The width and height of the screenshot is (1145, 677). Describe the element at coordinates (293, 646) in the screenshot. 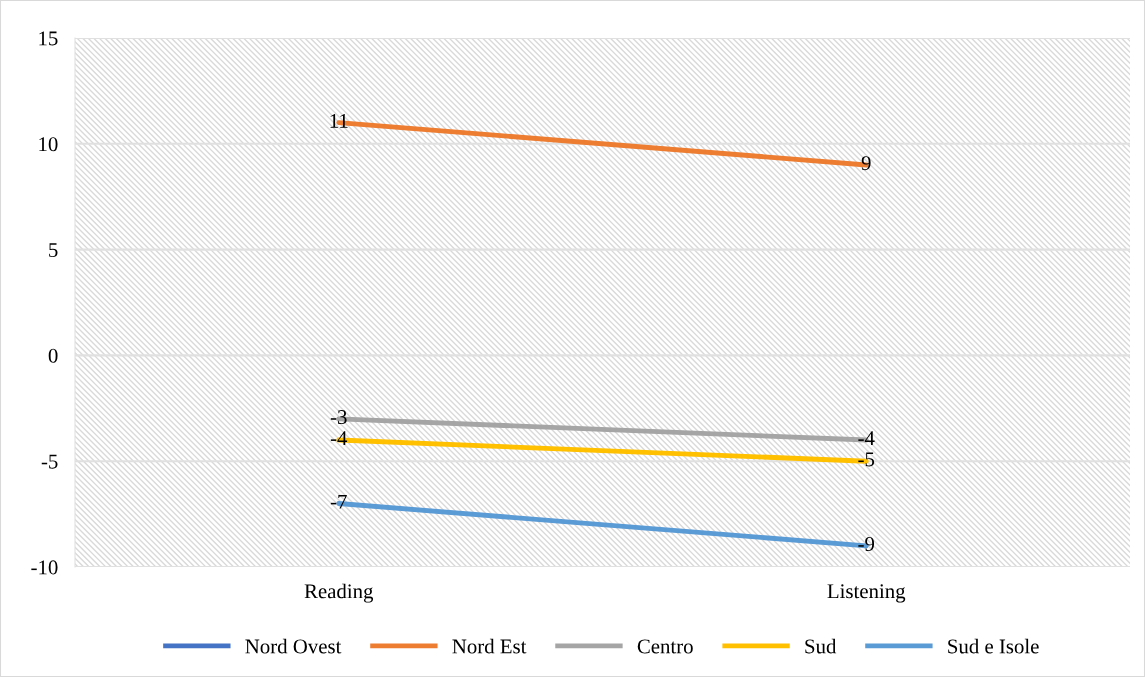

I see `legend-label: Nord Ovest` at that location.